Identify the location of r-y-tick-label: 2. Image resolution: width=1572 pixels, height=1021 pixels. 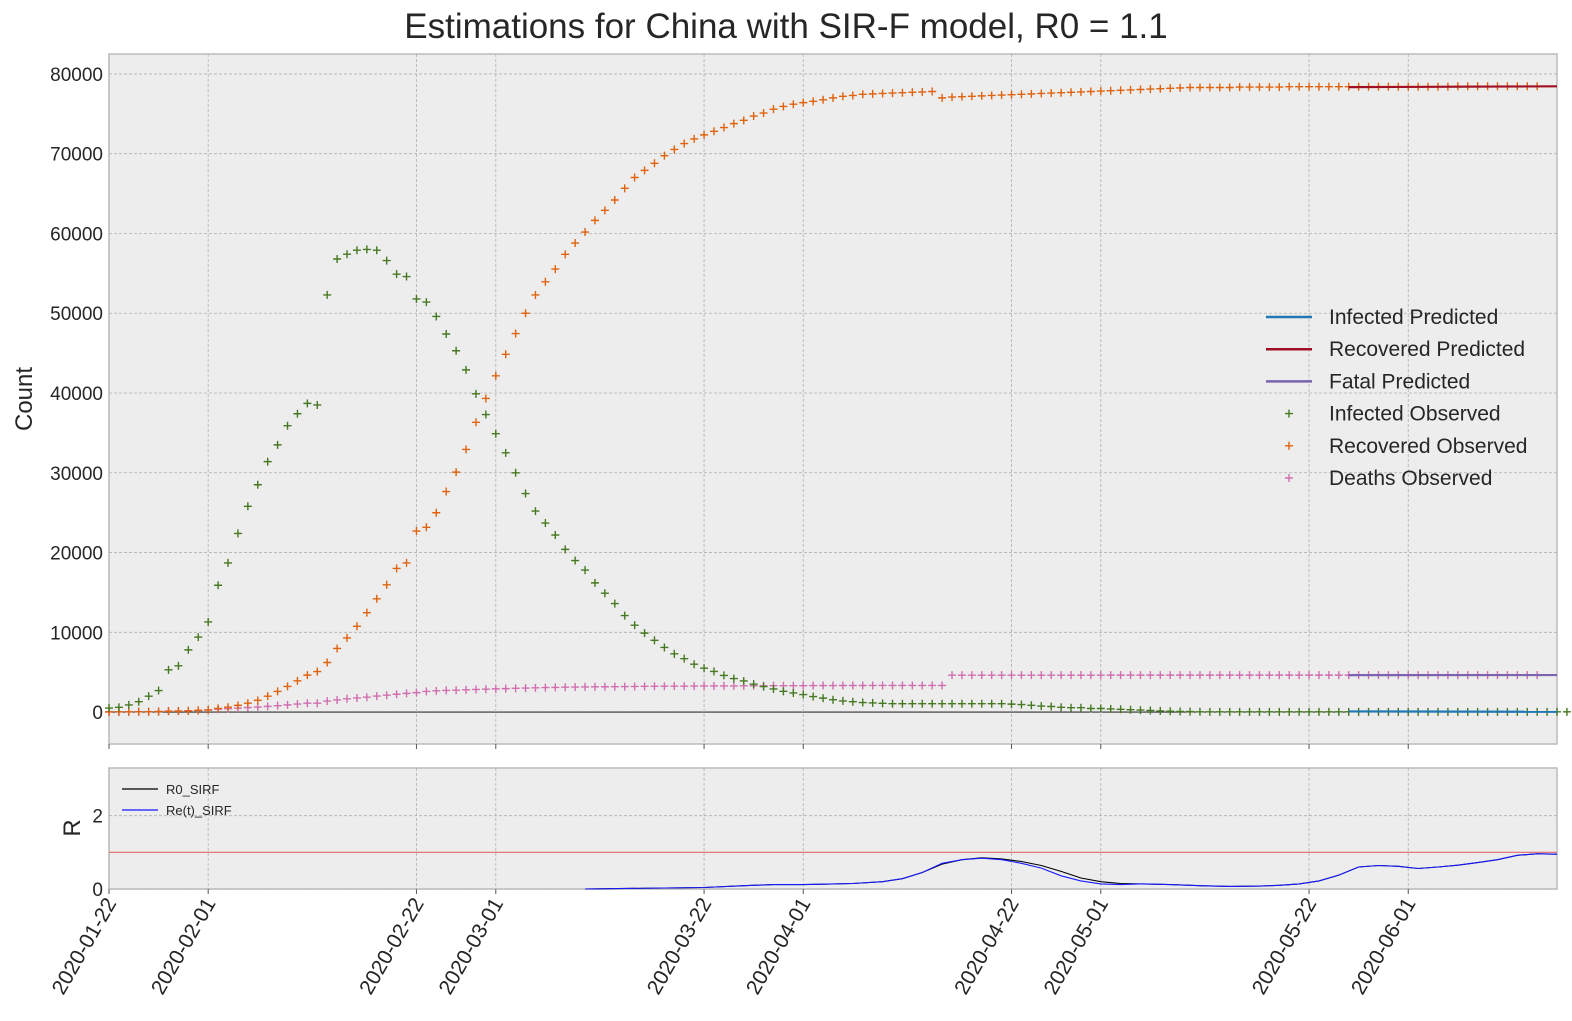
(97, 817).